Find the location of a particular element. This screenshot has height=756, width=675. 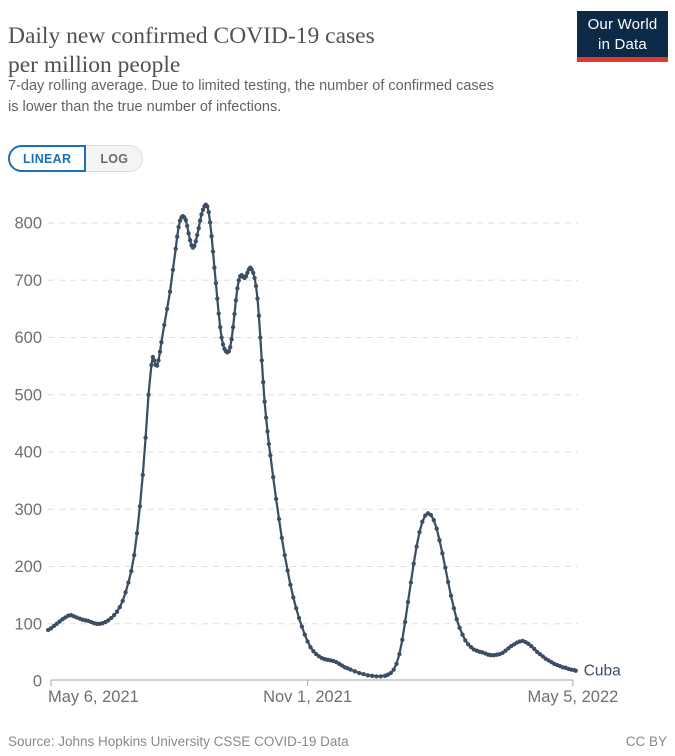

license-link: CC BY is located at coordinates (646, 741).